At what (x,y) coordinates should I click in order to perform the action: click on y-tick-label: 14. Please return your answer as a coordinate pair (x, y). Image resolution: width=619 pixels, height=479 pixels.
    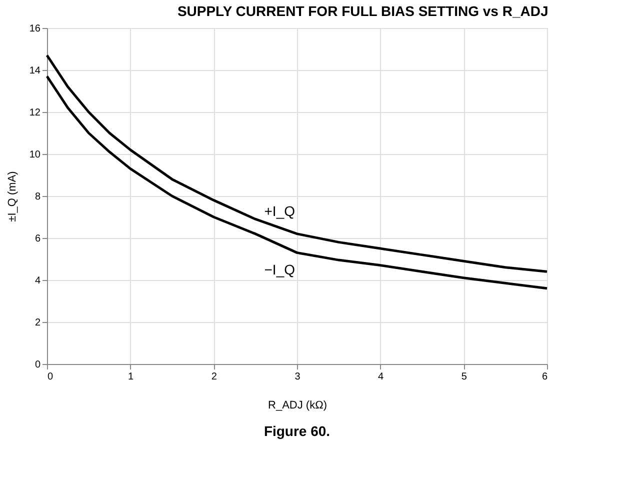
    Looking at the image, I should click on (35, 71).